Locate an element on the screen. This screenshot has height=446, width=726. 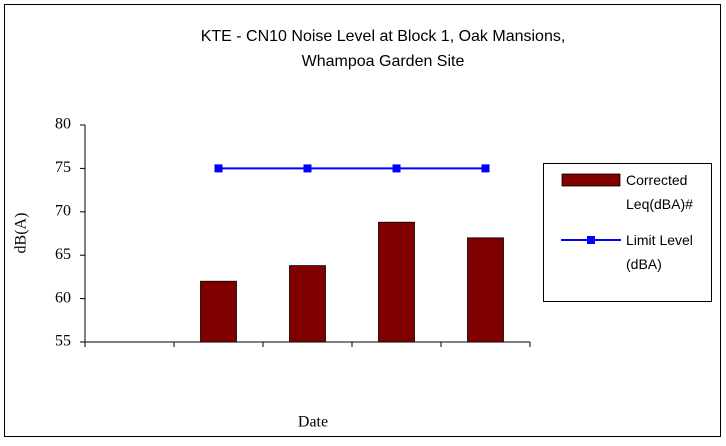
legend-label: Corrected Leq(dBA)# is located at coordinates (659, 192).